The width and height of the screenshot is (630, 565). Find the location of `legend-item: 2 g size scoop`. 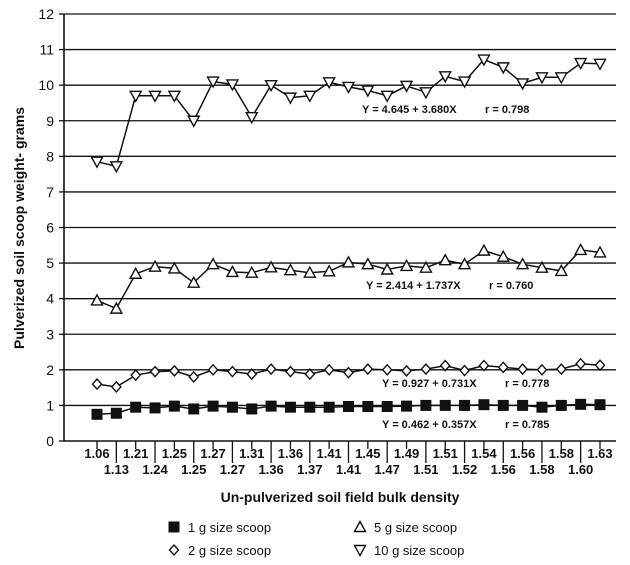

legend-item: 2 g size scoop is located at coordinates (219, 550).